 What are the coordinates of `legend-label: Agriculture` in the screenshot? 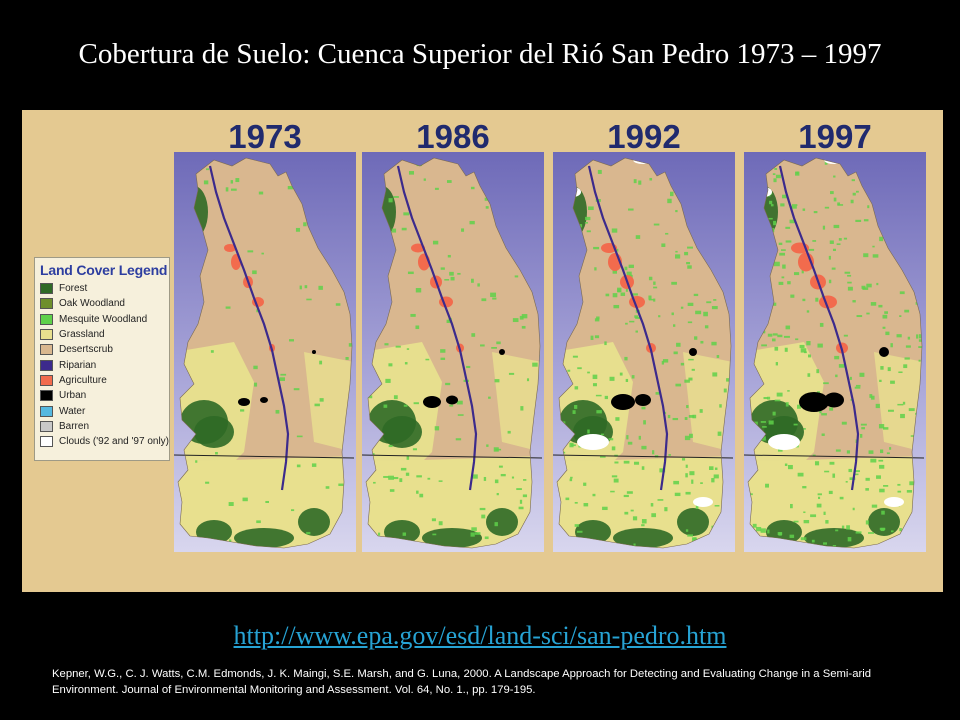 It's located at (83, 380).